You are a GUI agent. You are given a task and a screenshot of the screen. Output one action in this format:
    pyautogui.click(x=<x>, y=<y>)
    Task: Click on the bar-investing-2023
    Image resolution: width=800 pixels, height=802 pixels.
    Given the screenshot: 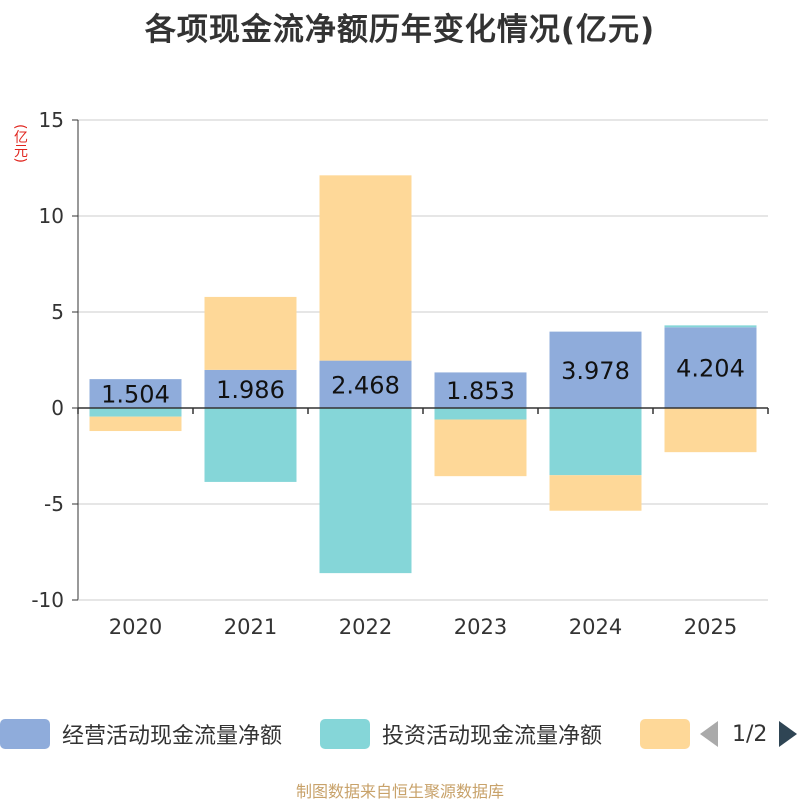 What is the action you would take?
    pyautogui.click(x=480, y=414)
    